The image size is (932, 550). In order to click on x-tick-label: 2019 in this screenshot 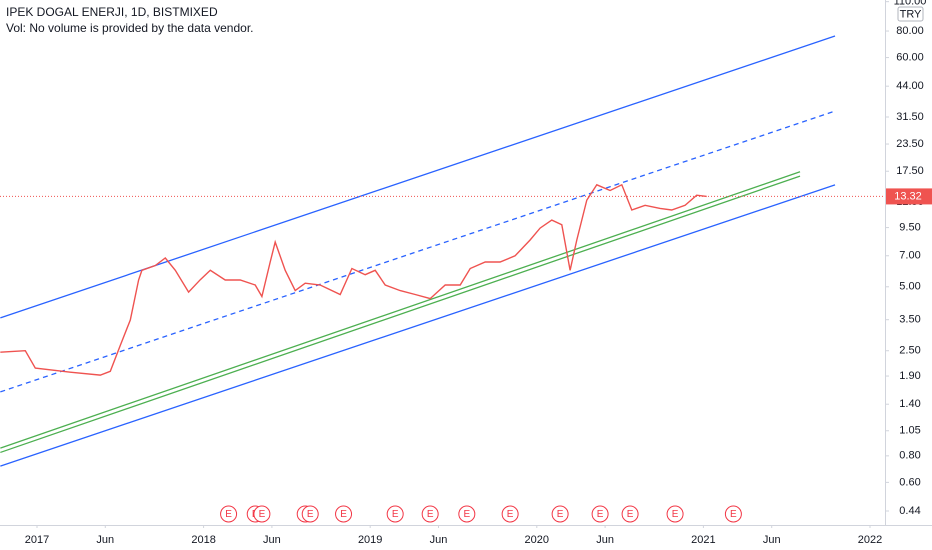, I will do `click(370, 540)`.